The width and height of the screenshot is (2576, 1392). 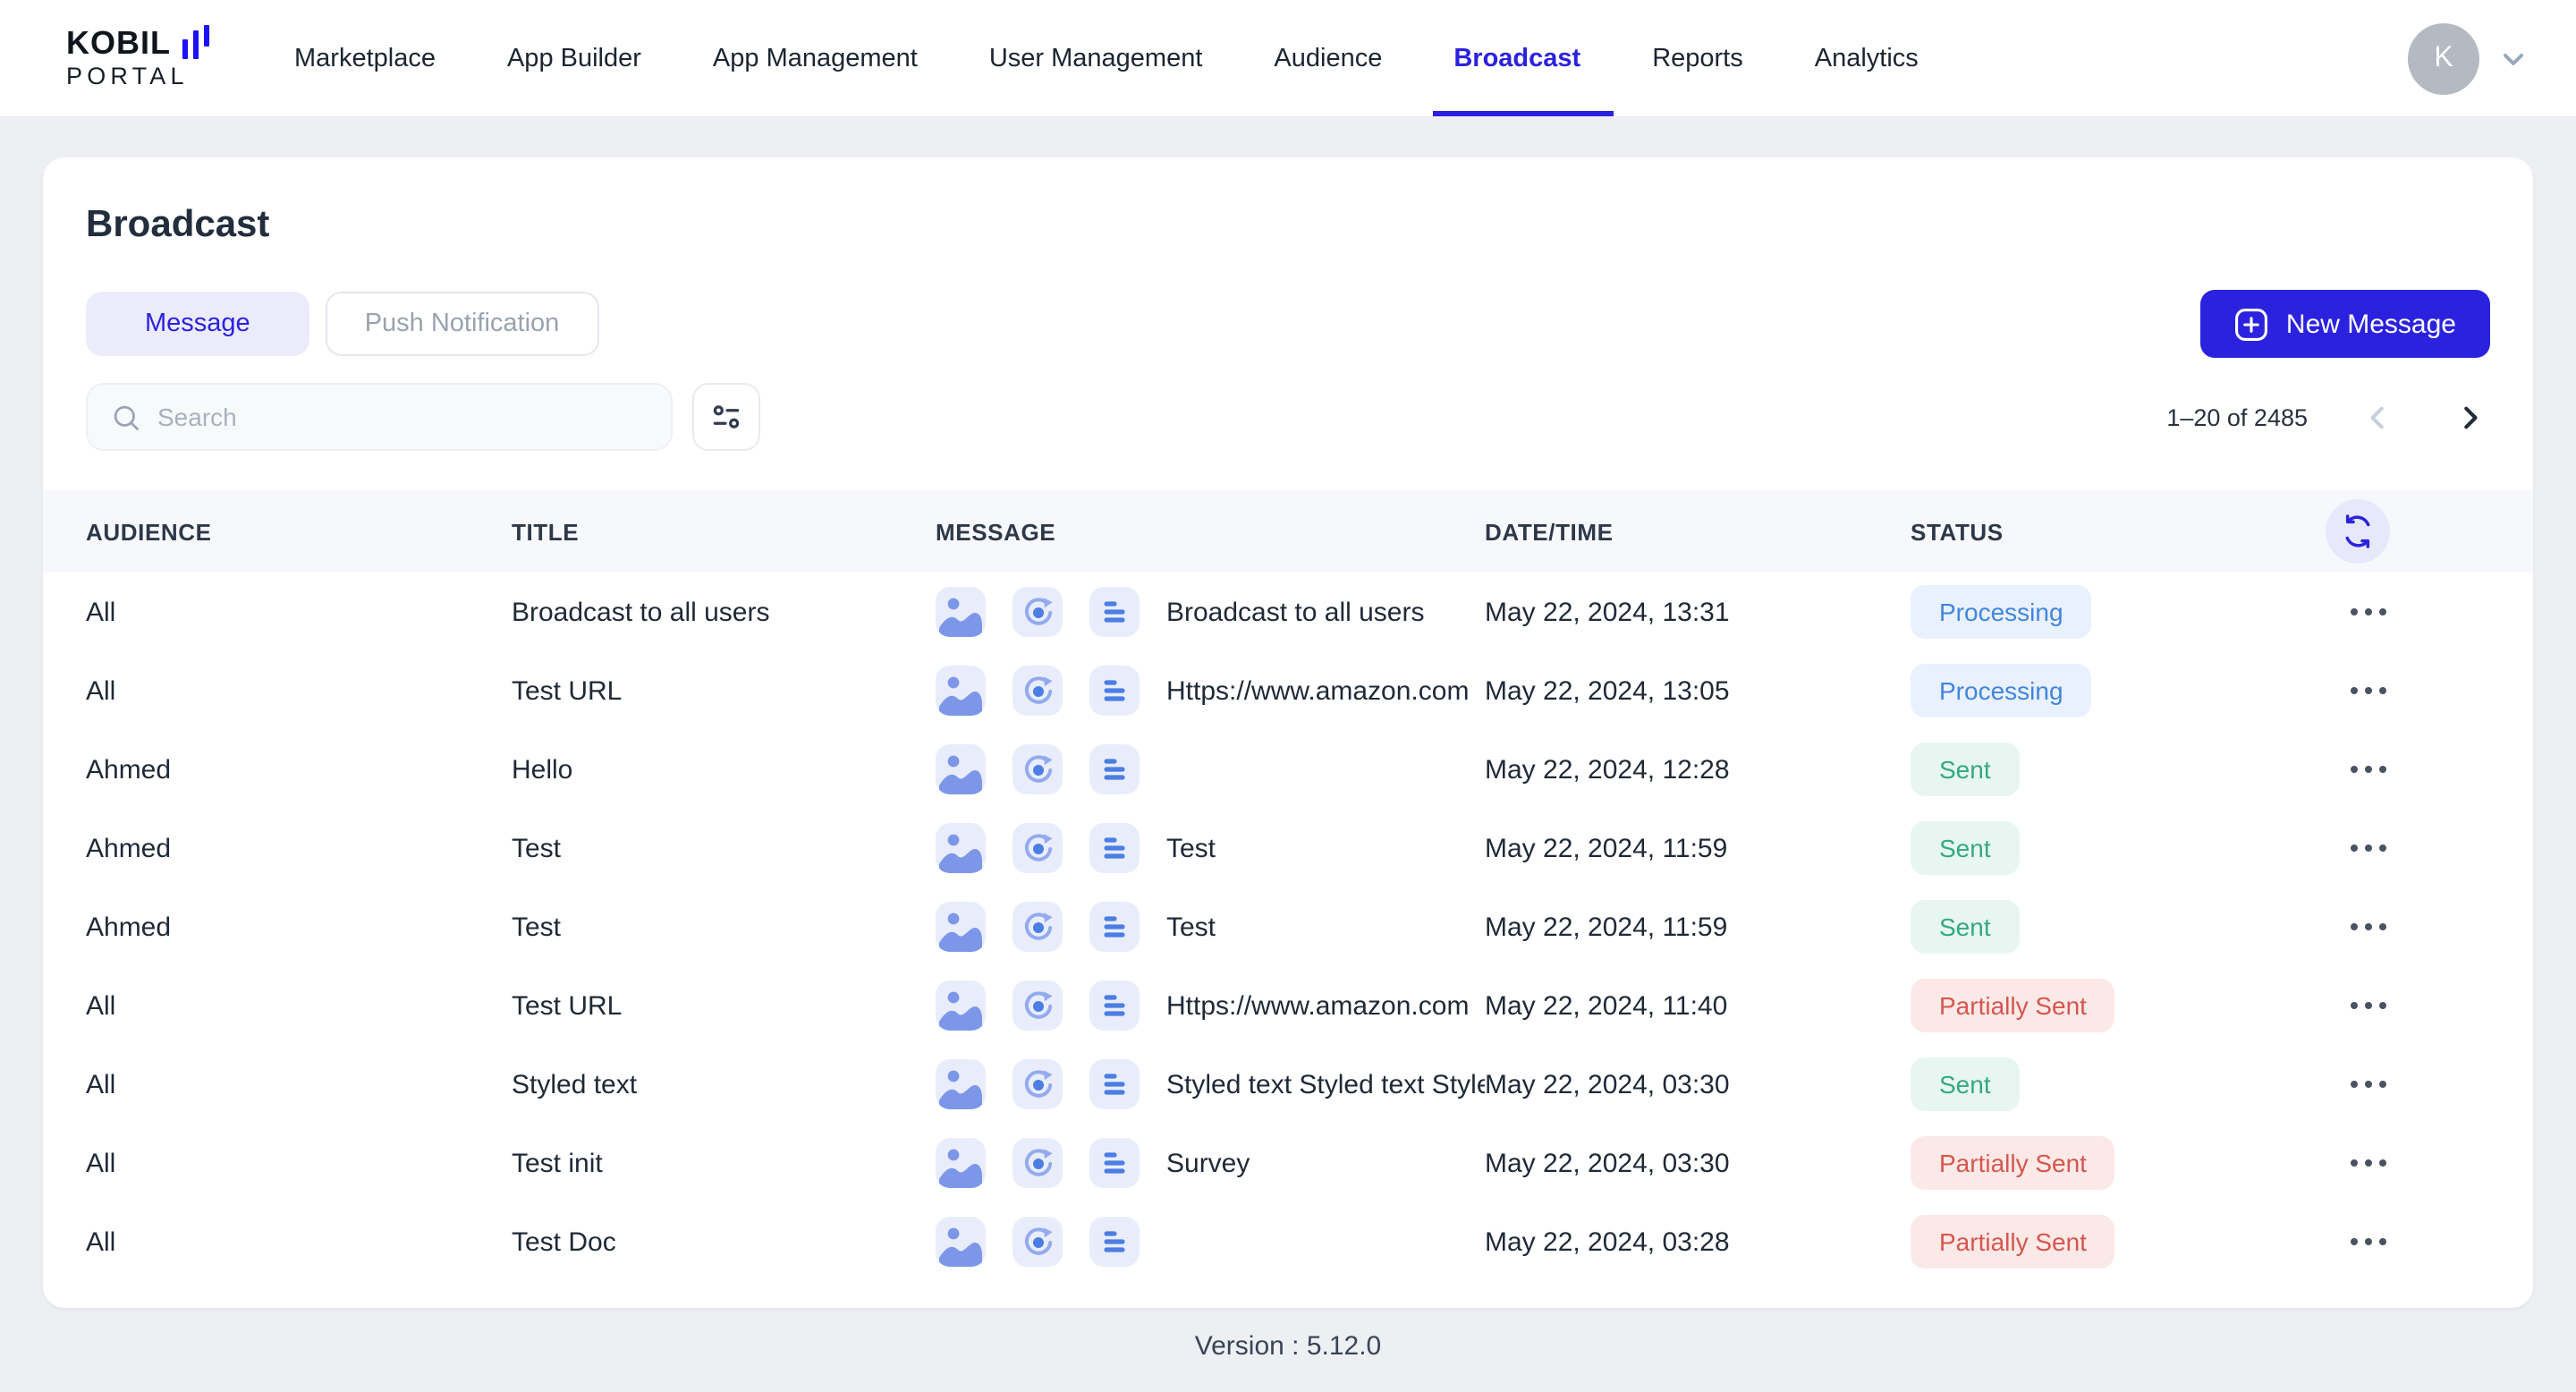 What do you see at coordinates (1607, 1084) in the screenshot?
I see `cell-datetime: May 22, 2024, 03:30` at bounding box center [1607, 1084].